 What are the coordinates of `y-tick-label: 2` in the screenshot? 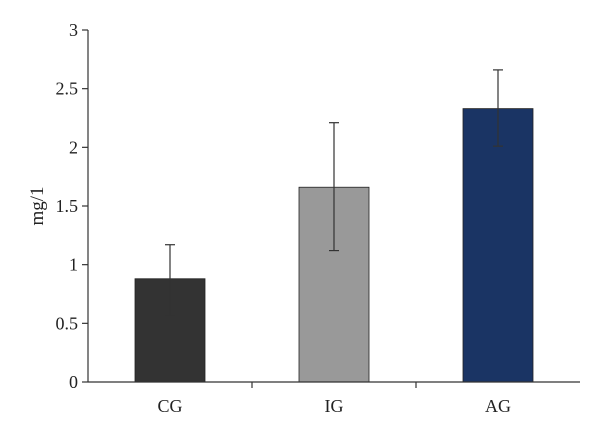 It's located at (73, 147).